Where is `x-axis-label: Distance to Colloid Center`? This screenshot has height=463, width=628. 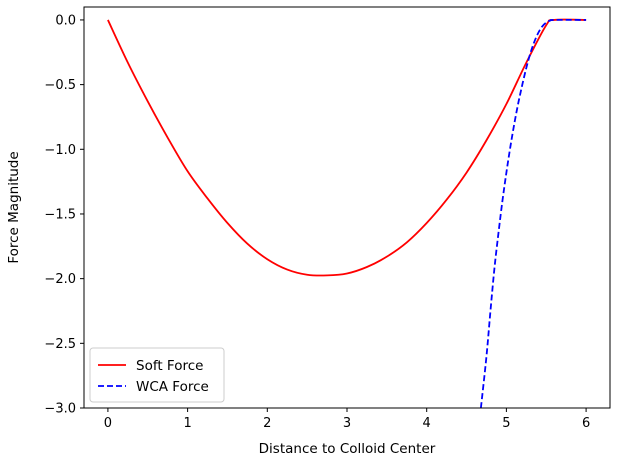 x-axis-label: Distance to Colloid Center is located at coordinates (347, 449).